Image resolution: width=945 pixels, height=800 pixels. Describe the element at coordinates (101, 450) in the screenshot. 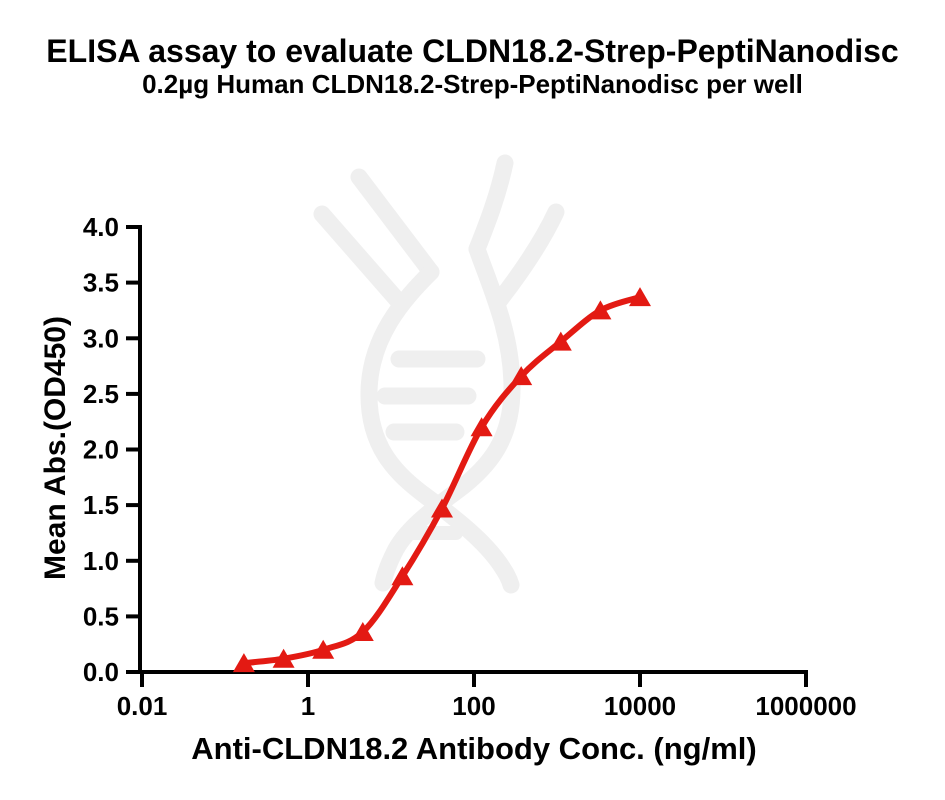

I see `y-tick-label: 2.0` at that location.